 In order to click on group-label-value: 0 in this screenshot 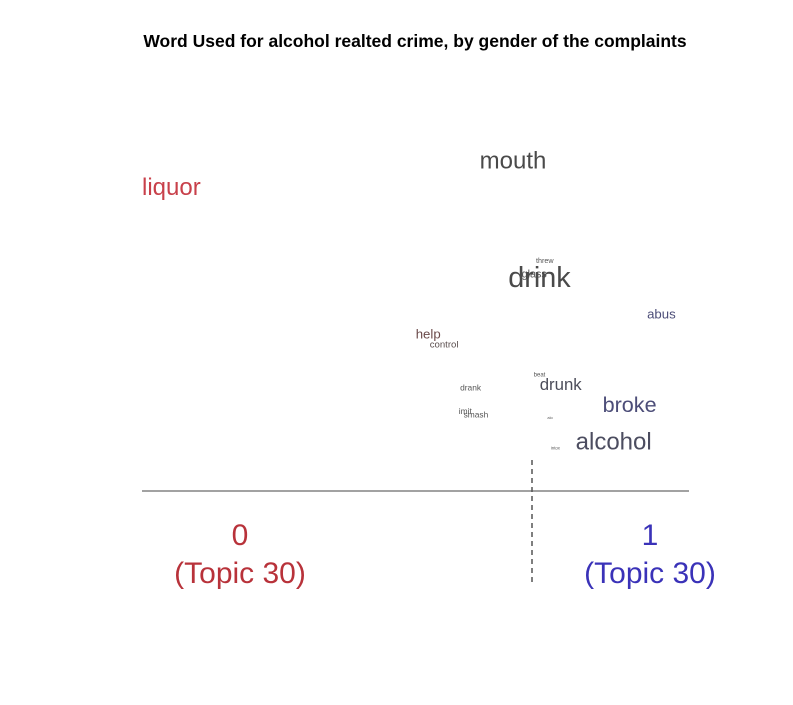, I will do `click(240, 535)`.